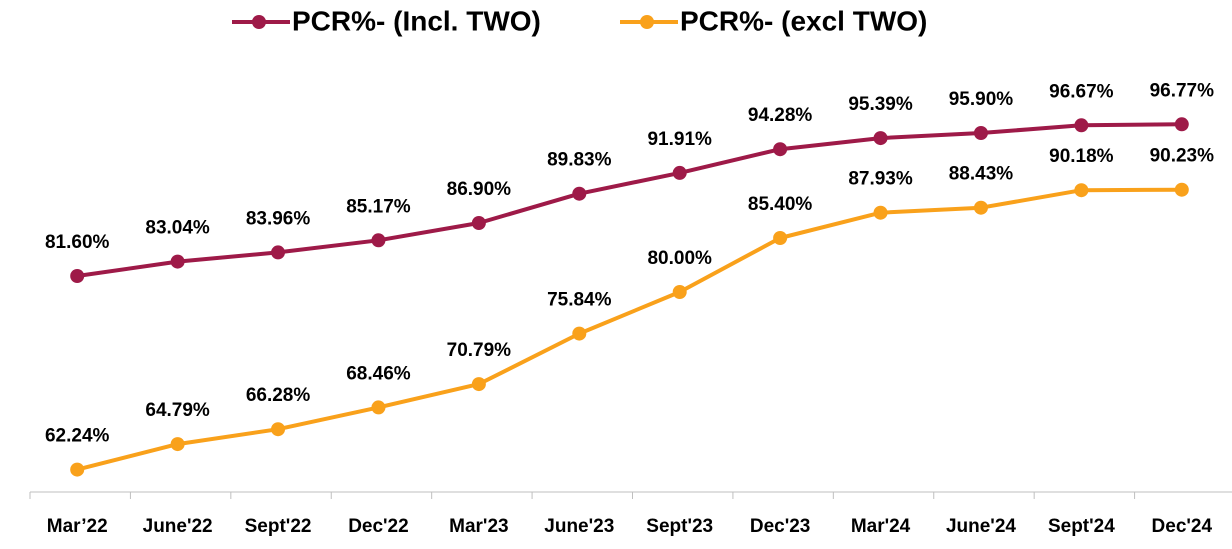  What do you see at coordinates (579, 160) in the screenshot?
I see `data-label: 89.83%` at bounding box center [579, 160].